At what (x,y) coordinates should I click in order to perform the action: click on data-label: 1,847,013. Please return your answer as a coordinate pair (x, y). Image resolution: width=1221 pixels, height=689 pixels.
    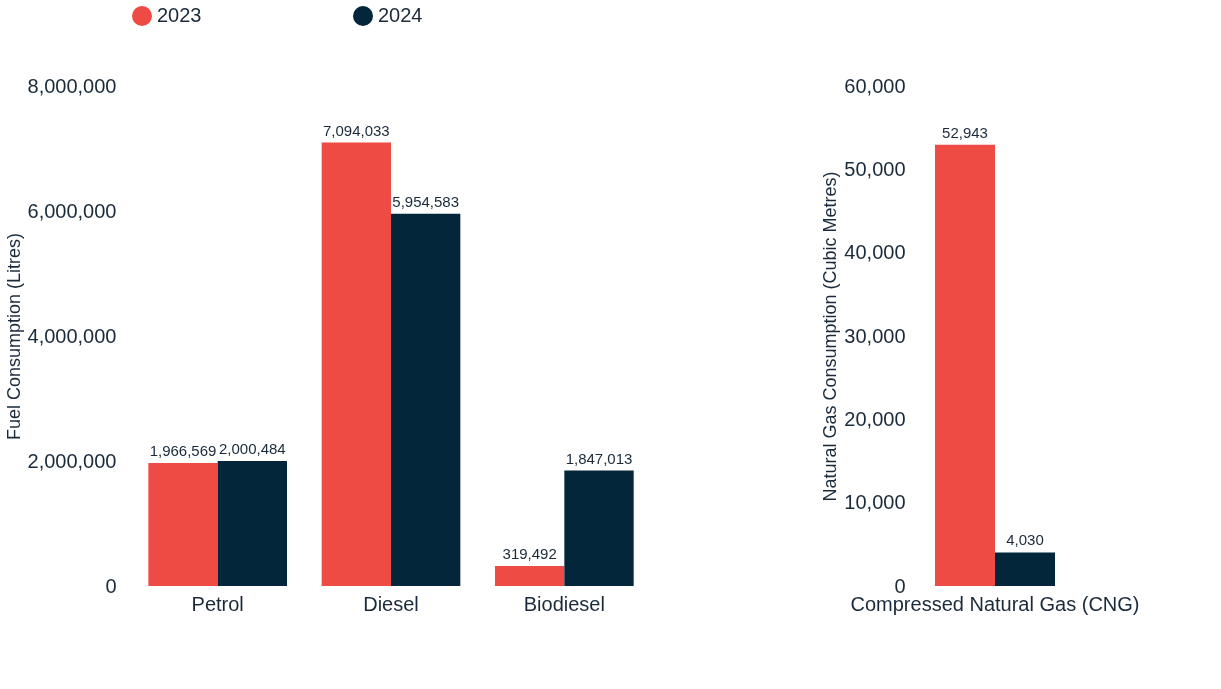
    Looking at the image, I should click on (599, 458).